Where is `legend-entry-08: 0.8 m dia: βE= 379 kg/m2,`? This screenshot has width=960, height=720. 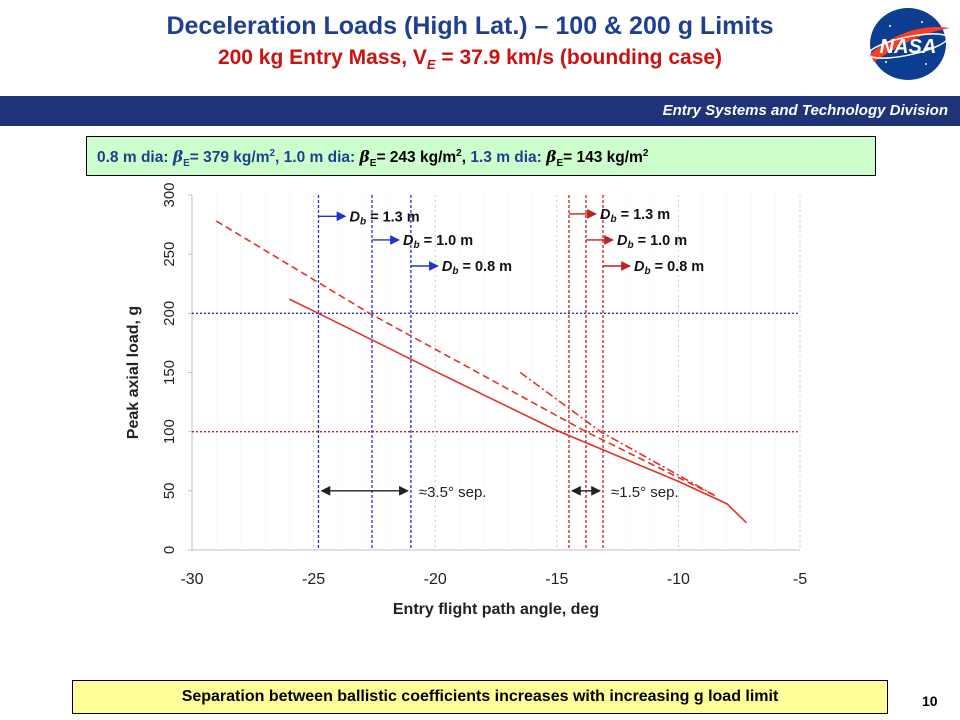 legend-entry-08: 0.8 m dia: βE= 379 kg/m2, is located at coordinates (190, 158).